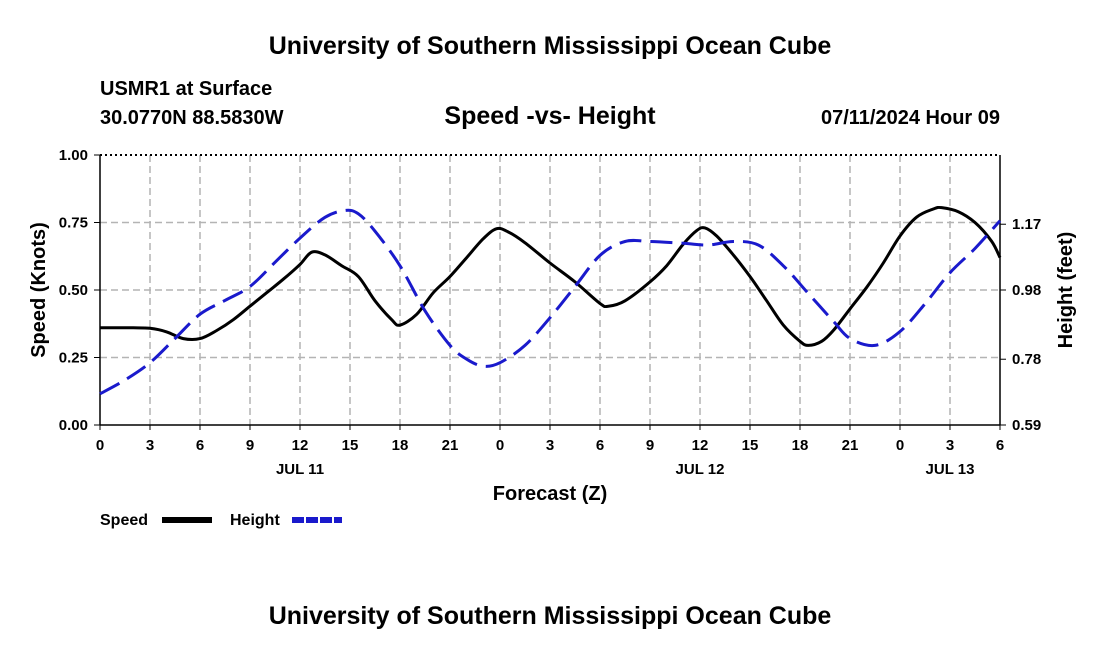  What do you see at coordinates (39, 290) in the screenshot?
I see `y-axis-left-label: Speed (Knots)` at bounding box center [39, 290].